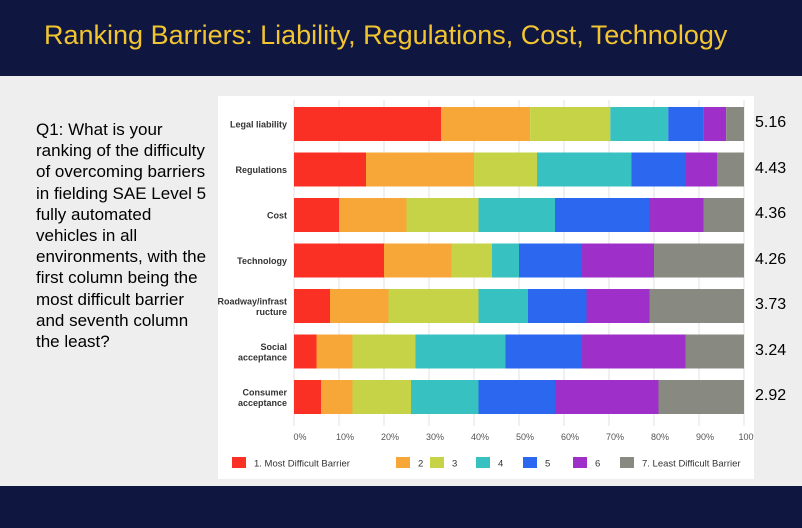  Describe the element at coordinates (771, 259) in the screenshot. I see `score-value: 4.26` at that location.